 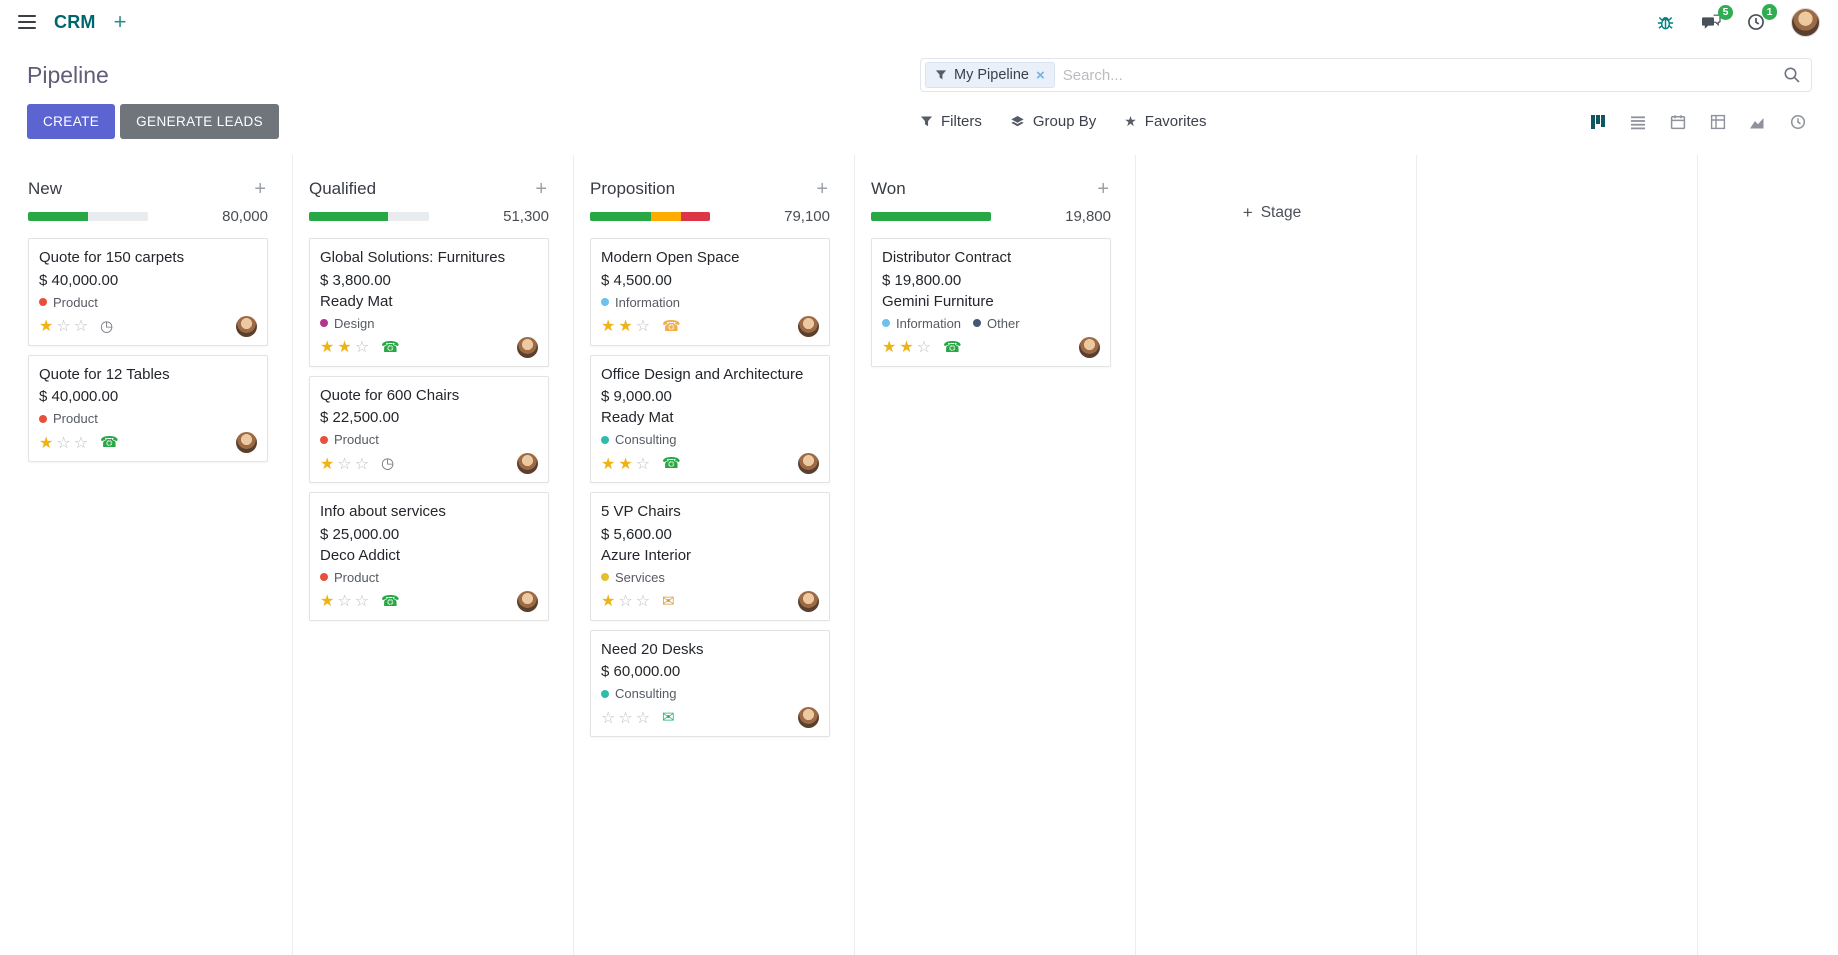 I want to click on stars-empty: ☆☆☆, so click(x=627, y=718).